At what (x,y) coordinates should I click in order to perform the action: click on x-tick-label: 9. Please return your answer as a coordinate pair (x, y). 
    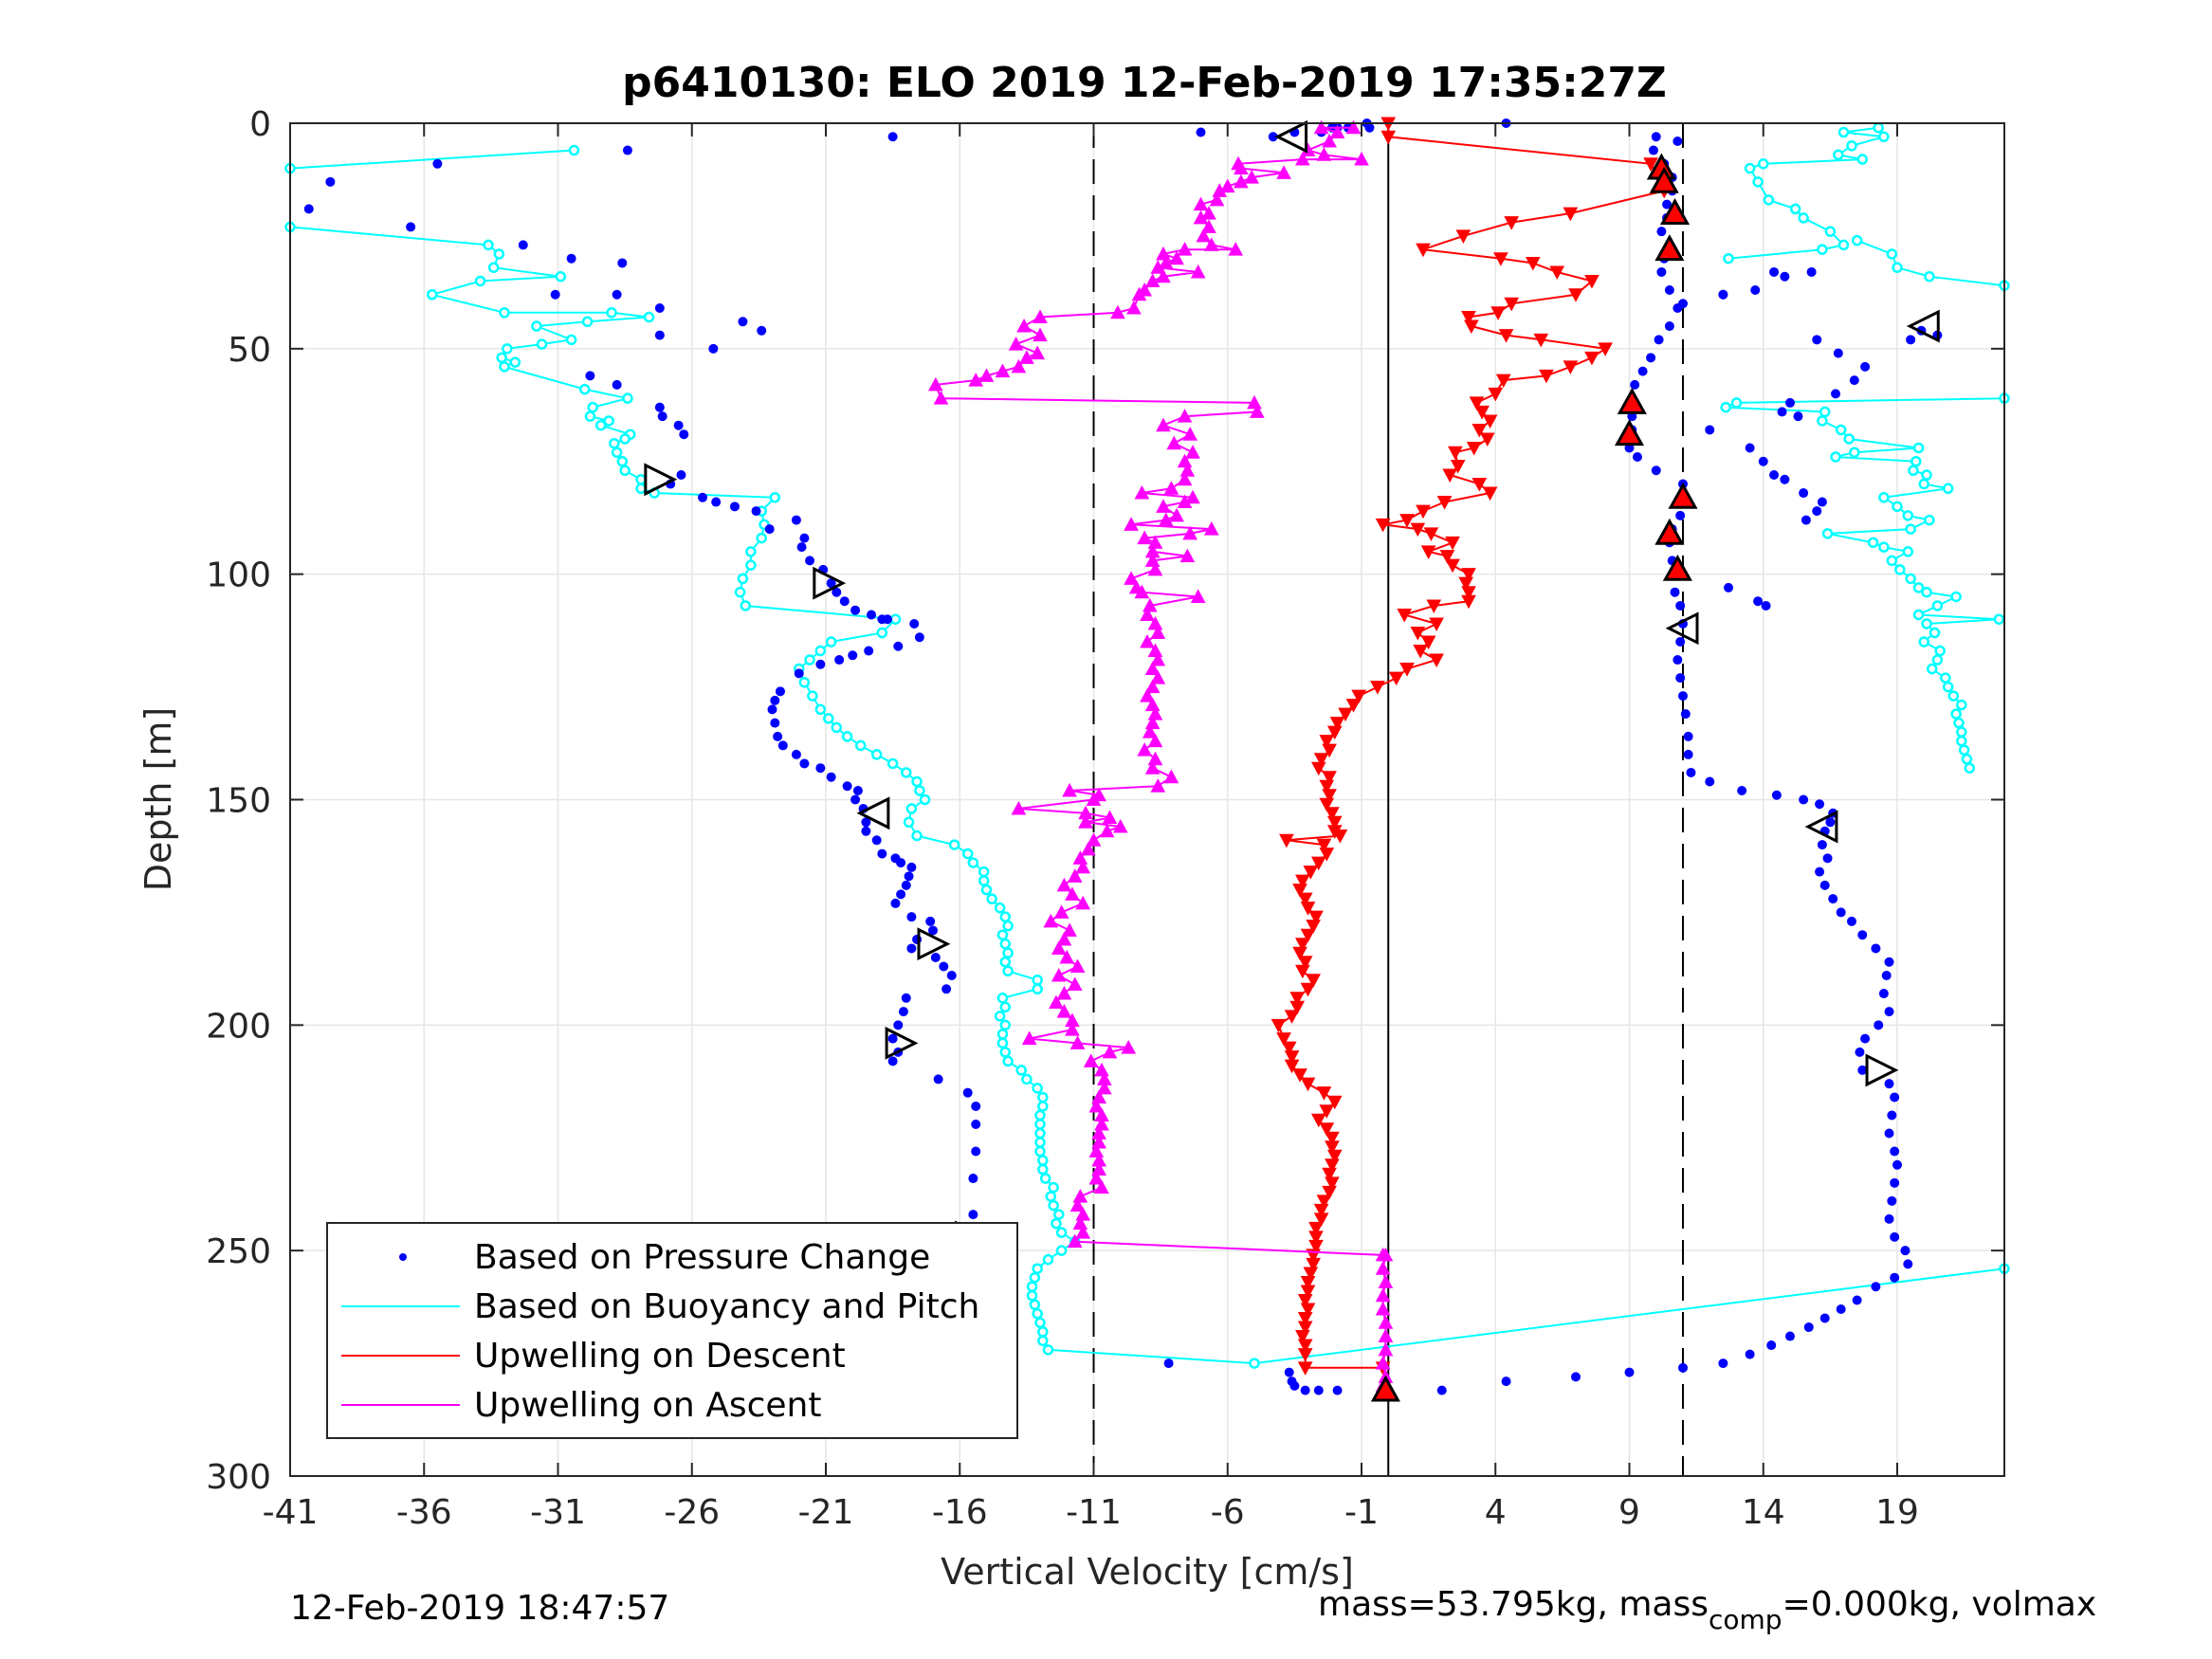
    Looking at the image, I should click on (1629, 1512).